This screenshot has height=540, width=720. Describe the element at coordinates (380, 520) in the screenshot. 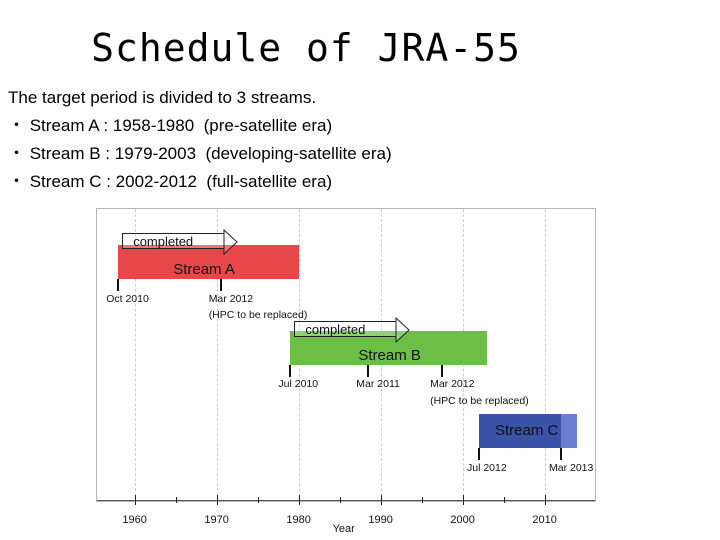

I see `x-tick-label: 1990` at that location.